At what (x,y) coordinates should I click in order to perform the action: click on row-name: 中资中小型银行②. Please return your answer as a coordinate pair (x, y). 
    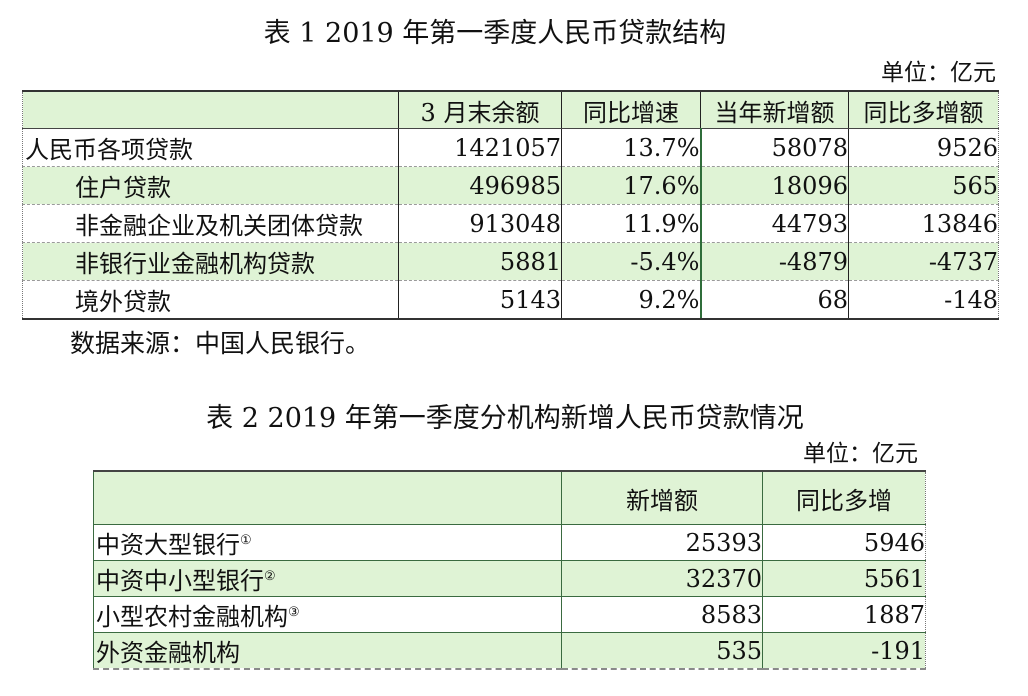
    Looking at the image, I should click on (327, 578).